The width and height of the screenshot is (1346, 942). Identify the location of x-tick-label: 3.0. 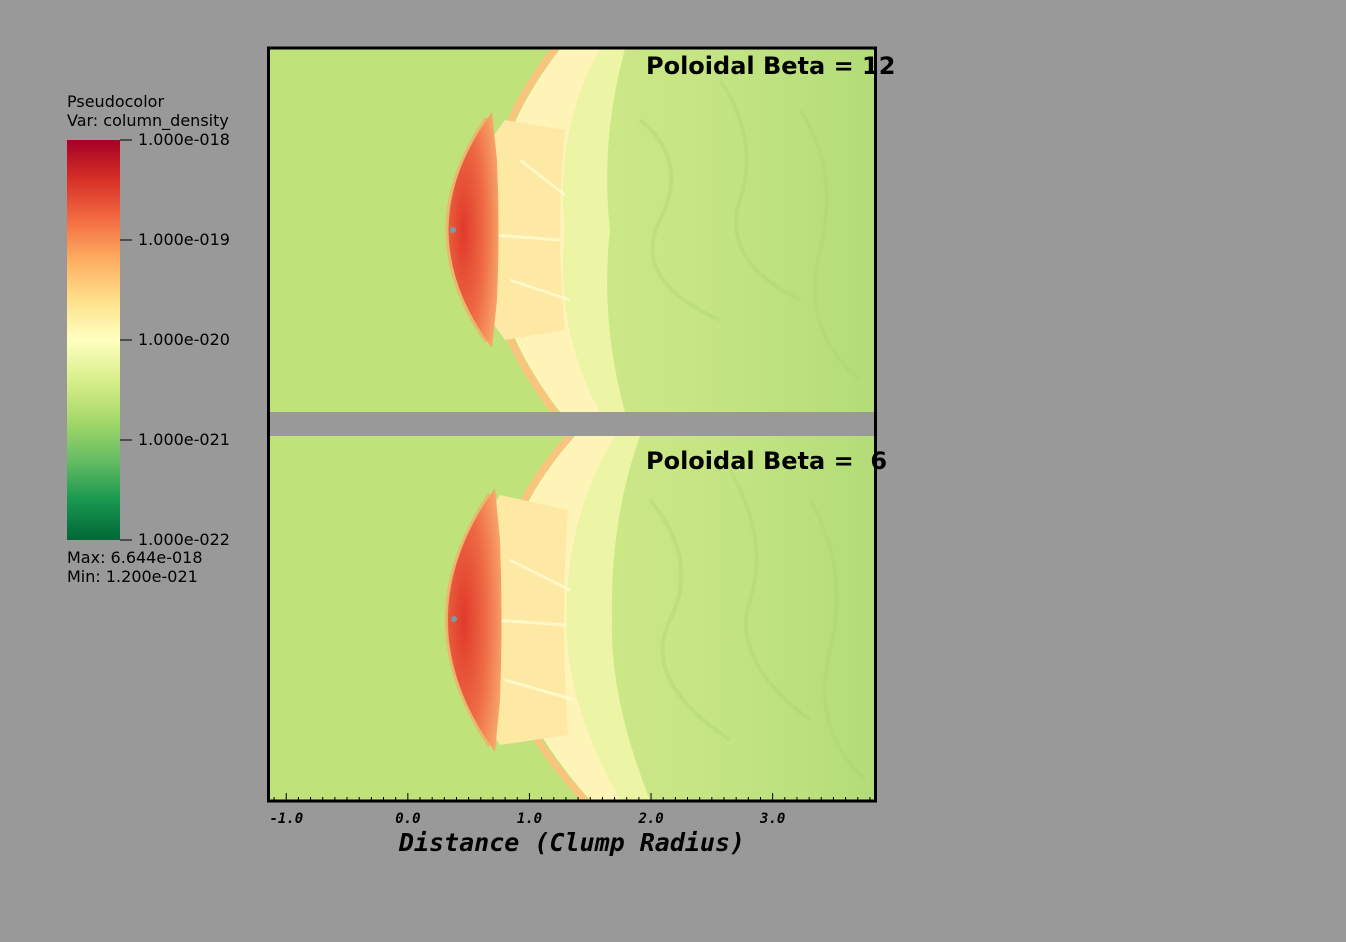
(773, 819).